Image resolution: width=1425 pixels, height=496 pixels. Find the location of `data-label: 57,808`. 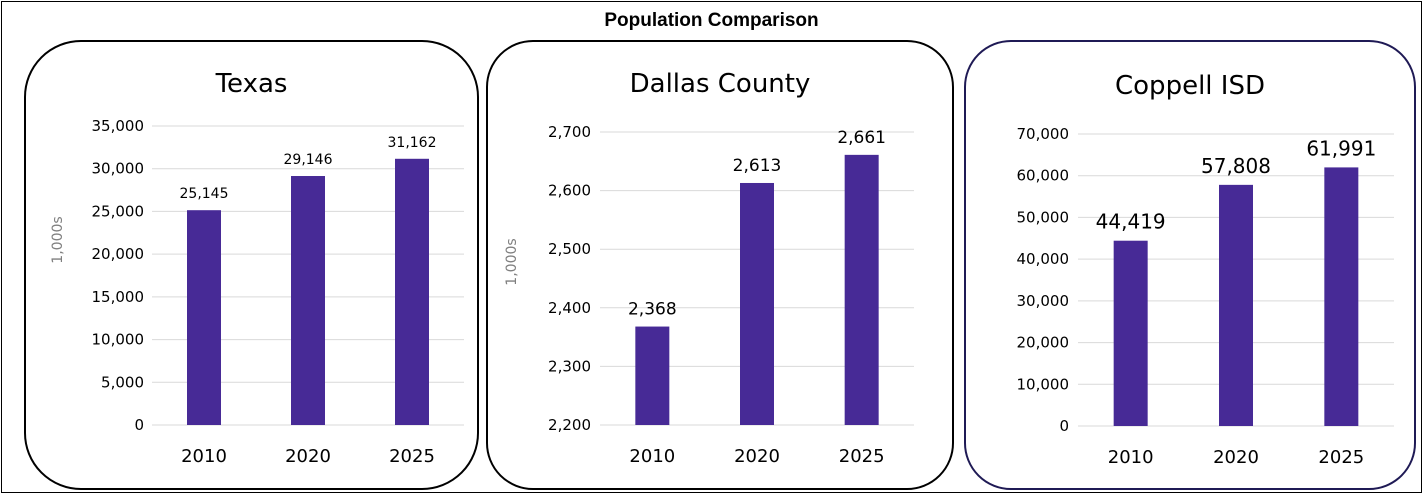

data-label: 57,808 is located at coordinates (1236, 166).